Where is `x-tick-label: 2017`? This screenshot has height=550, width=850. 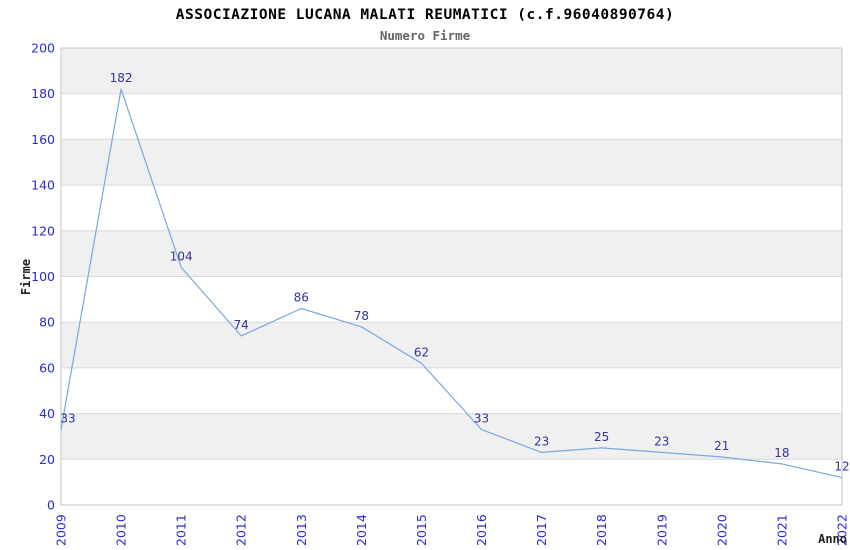
x-tick-label: 2017 is located at coordinates (541, 530).